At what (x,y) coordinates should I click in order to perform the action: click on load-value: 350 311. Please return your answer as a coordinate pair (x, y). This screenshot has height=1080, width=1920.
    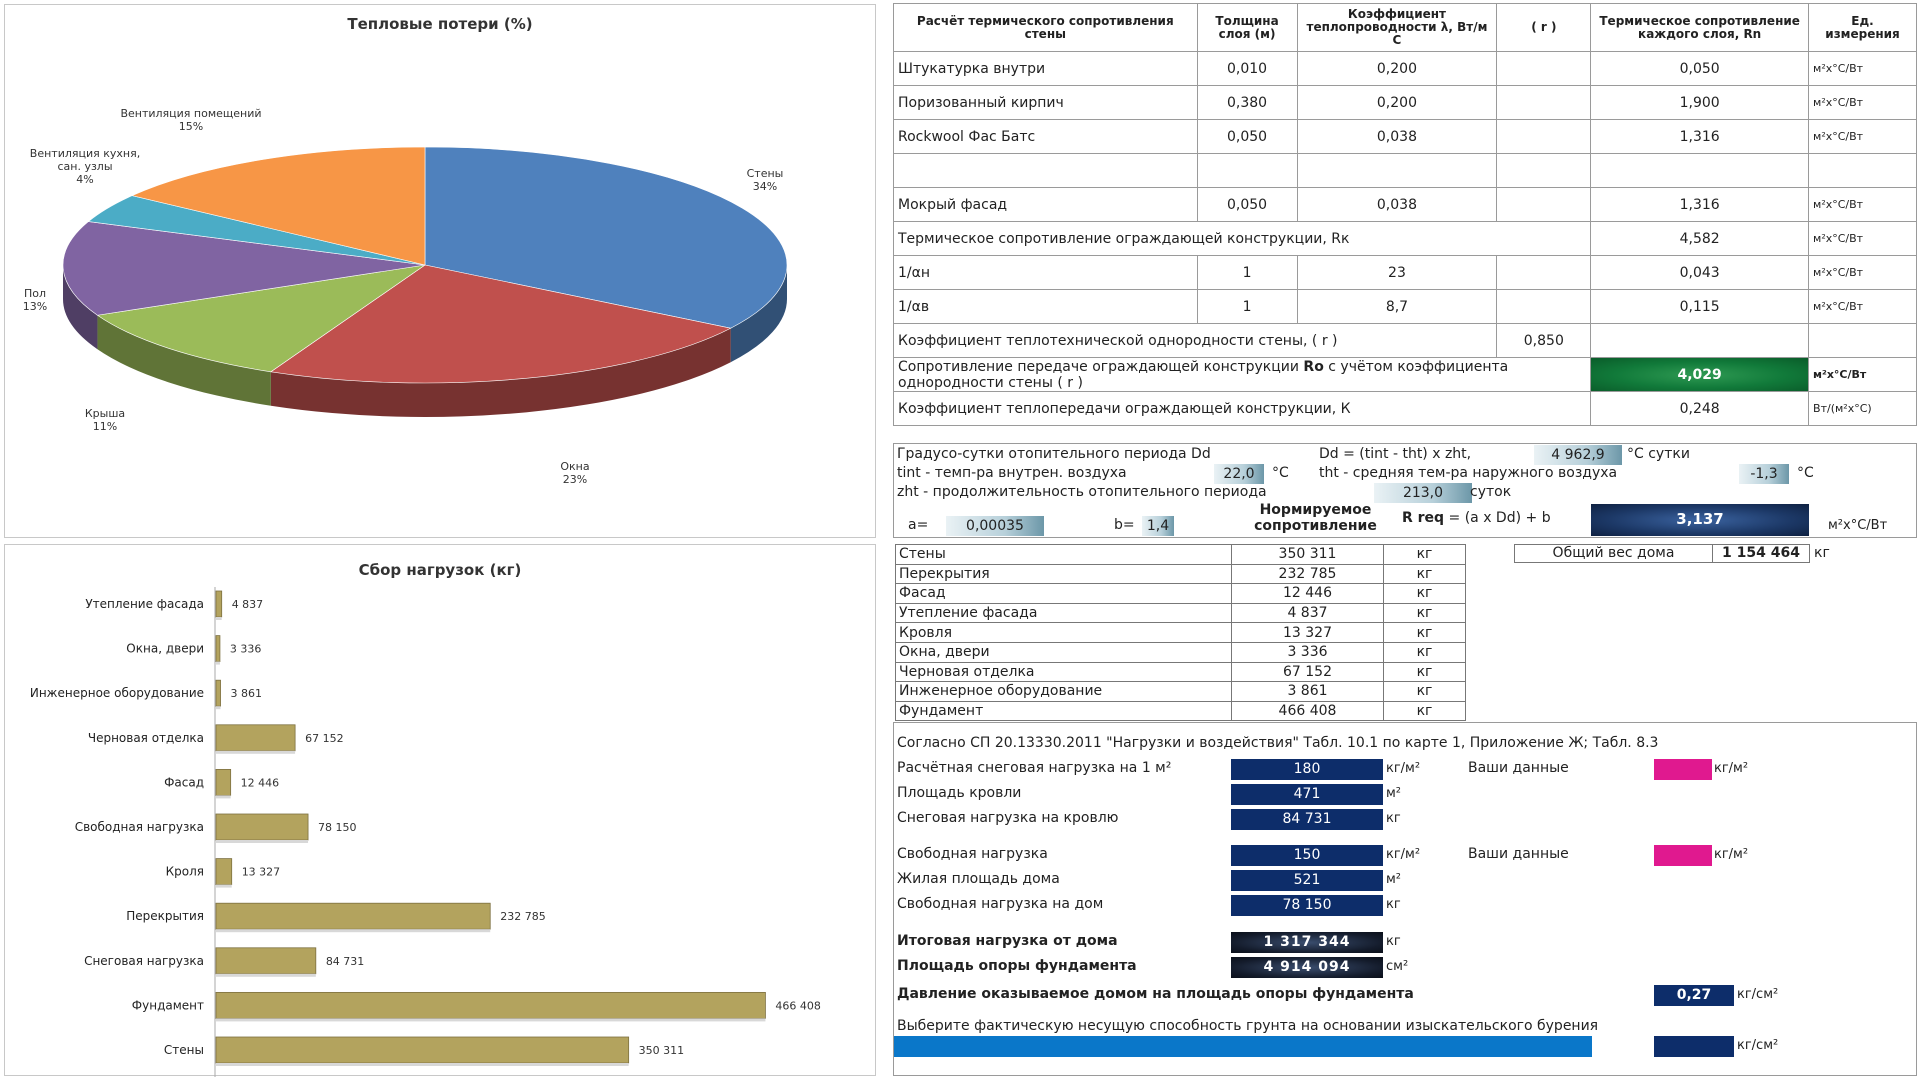
    Looking at the image, I should click on (1307, 554).